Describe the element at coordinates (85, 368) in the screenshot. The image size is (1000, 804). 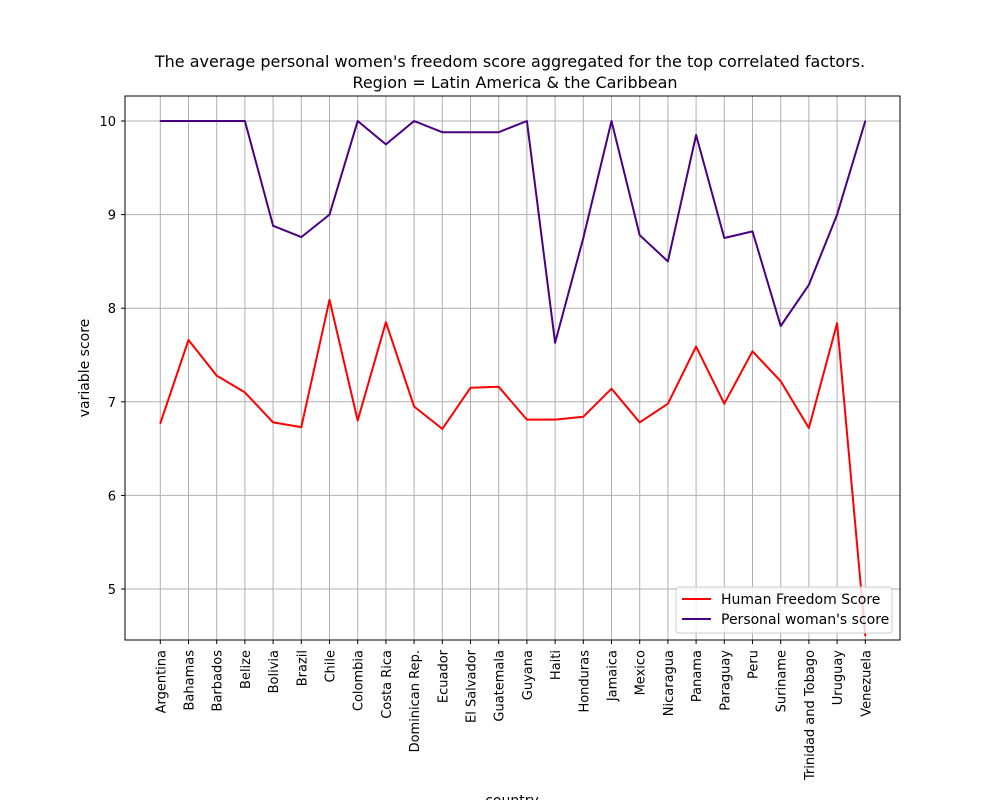
I see `y-axis-label: variable score` at that location.